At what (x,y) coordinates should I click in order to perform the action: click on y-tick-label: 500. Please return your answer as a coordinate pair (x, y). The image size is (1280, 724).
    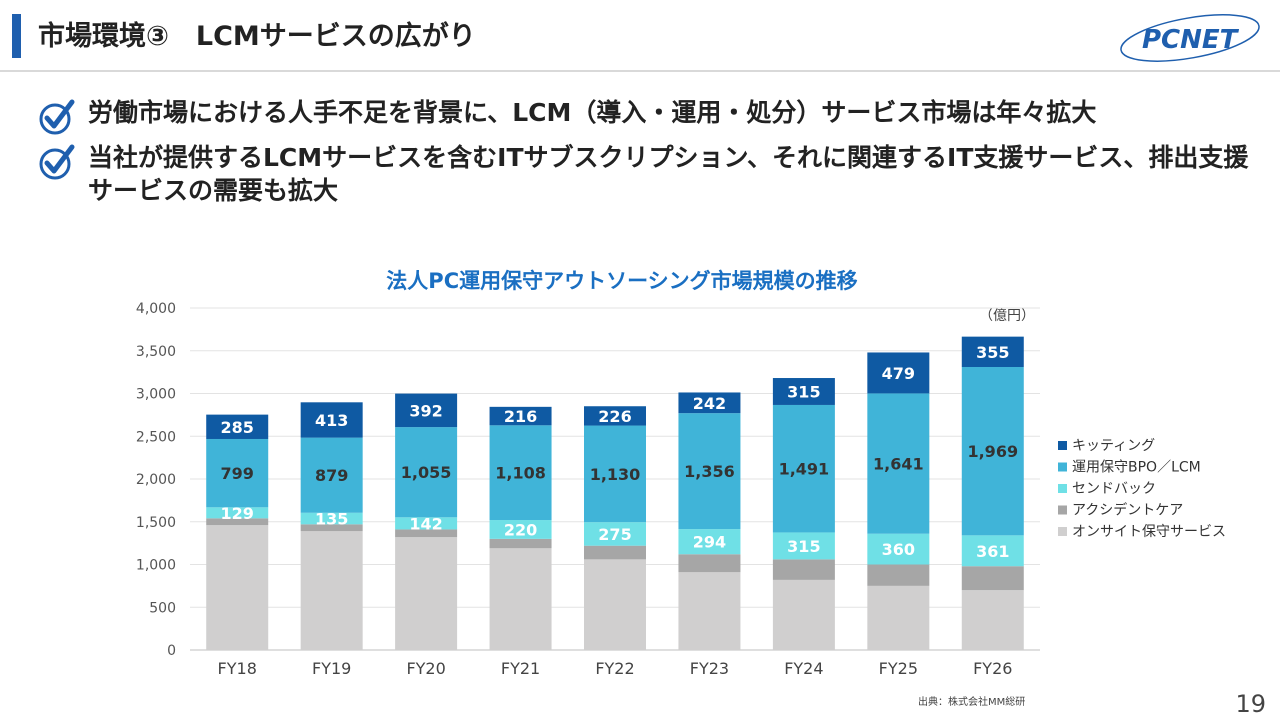
    Looking at the image, I should click on (162, 608).